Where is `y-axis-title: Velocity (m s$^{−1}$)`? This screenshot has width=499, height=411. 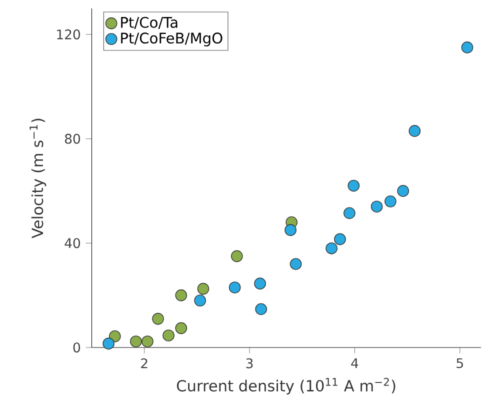 y-axis-title: Velocity (m s$^{−1}$) is located at coordinates (38, 178).